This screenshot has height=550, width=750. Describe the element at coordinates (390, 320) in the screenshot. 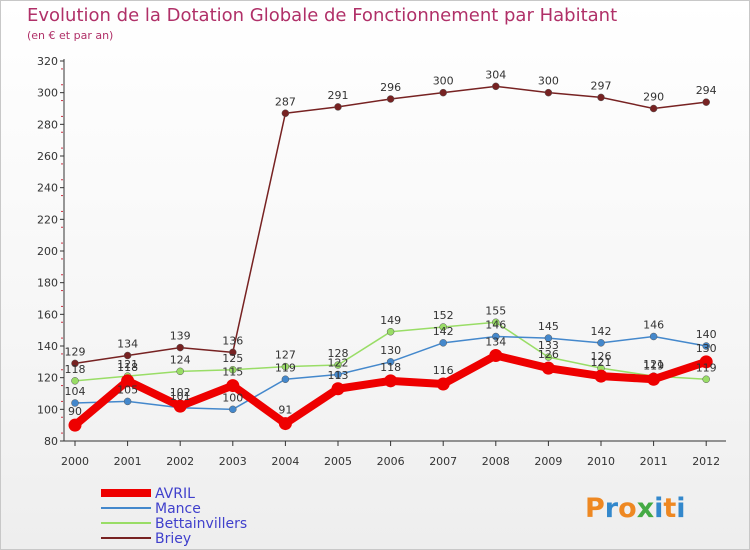

I see `data-label: 149` at that location.